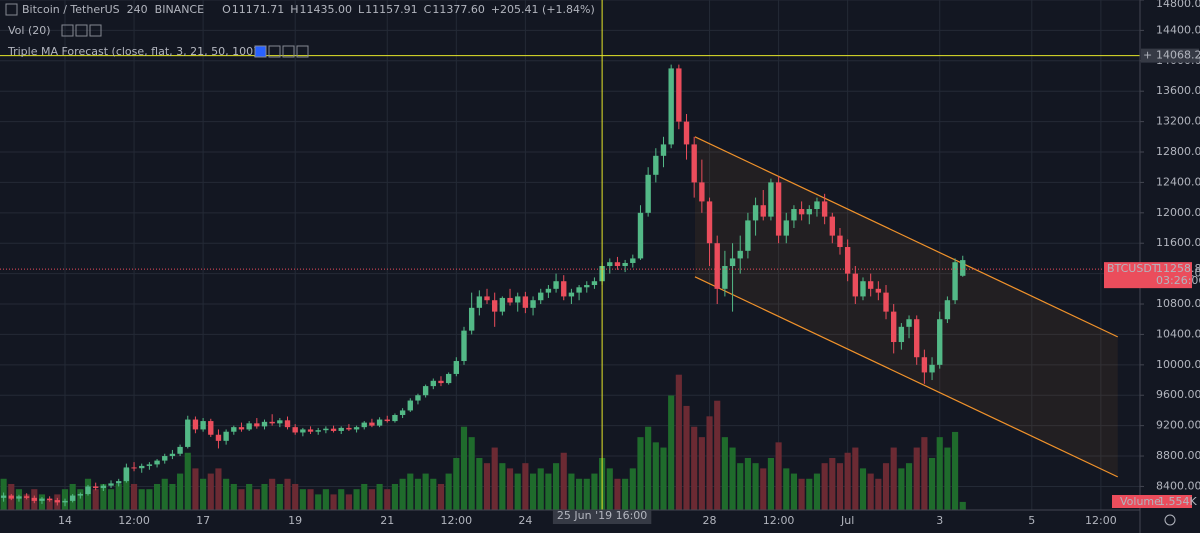  What do you see at coordinates (428, 9) in the screenshot?
I see `ohlc-key: C` at bounding box center [428, 9].